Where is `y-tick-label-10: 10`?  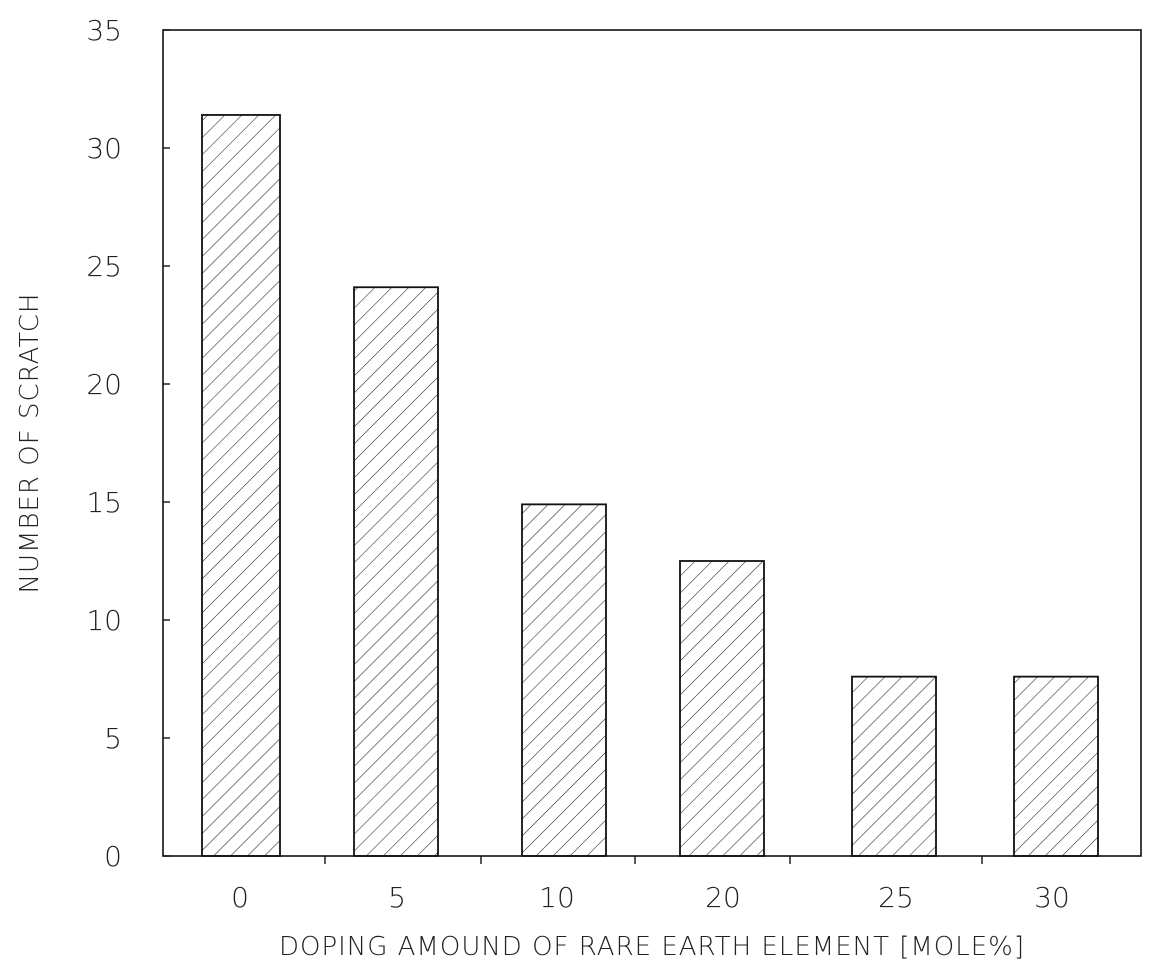
y-tick-label-10: 10 is located at coordinates (104, 620).